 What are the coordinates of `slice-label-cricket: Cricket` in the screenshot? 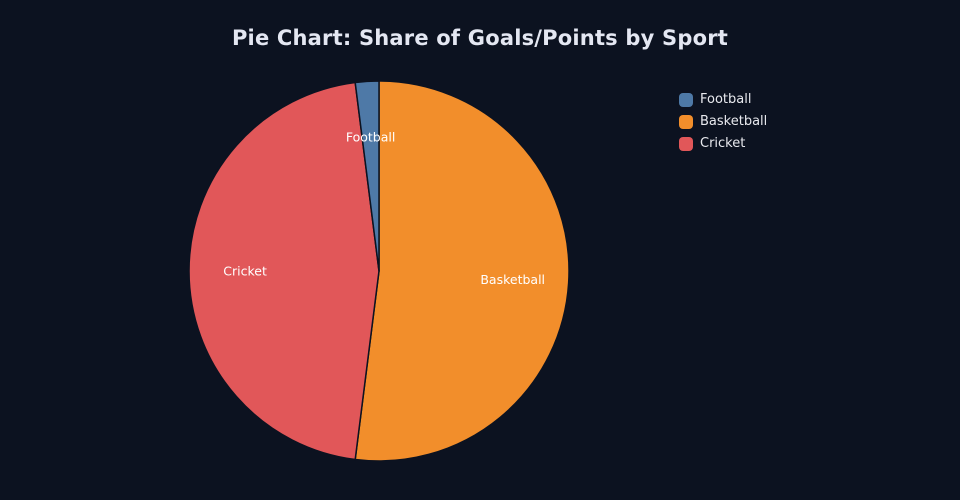 It's located at (245, 270).